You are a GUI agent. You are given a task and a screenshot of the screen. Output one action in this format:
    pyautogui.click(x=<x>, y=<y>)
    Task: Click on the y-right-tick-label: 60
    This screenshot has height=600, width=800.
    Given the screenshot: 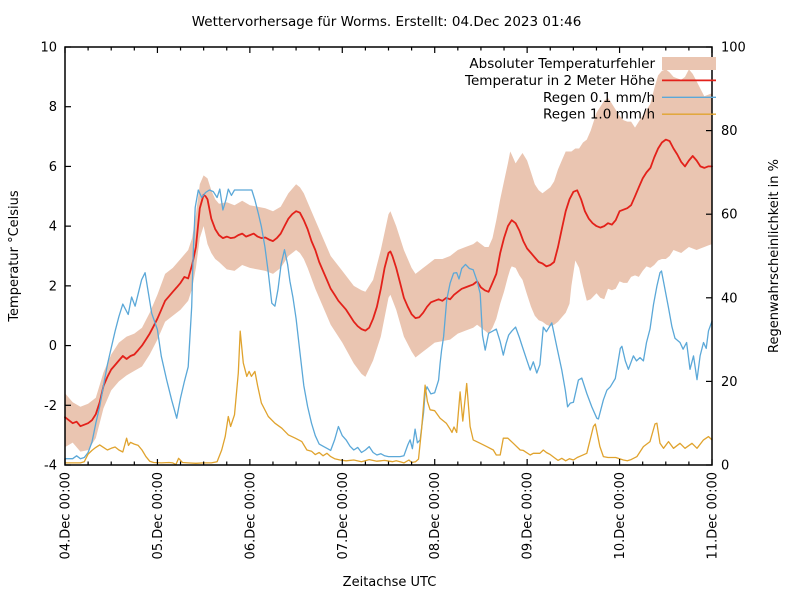 What is the action you would take?
    pyautogui.click(x=729, y=215)
    